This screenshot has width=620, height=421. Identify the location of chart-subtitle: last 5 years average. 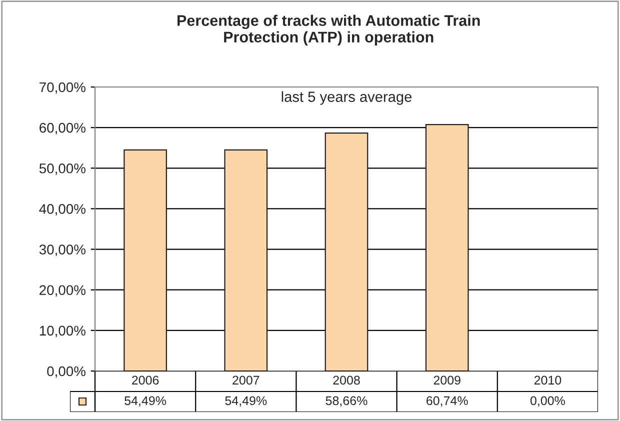
(347, 98).